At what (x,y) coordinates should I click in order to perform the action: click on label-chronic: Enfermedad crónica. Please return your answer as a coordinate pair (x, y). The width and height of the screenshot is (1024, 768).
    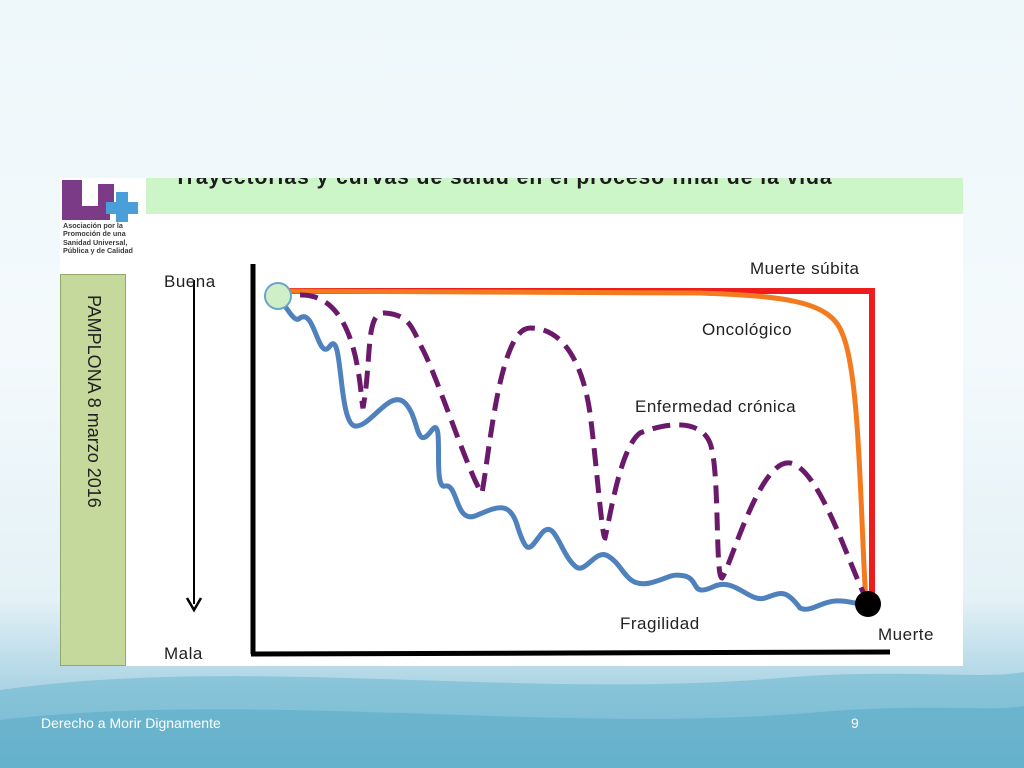
    Looking at the image, I should click on (716, 406).